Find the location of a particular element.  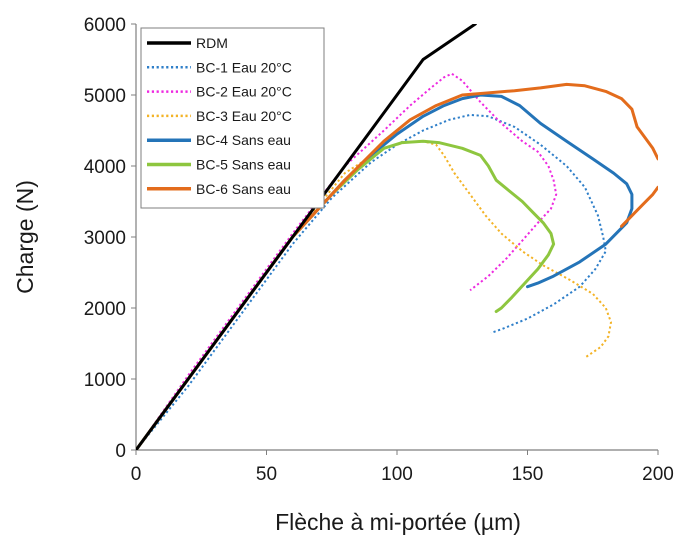

x-tick-label: 100 is located at coordinates (397, 474).